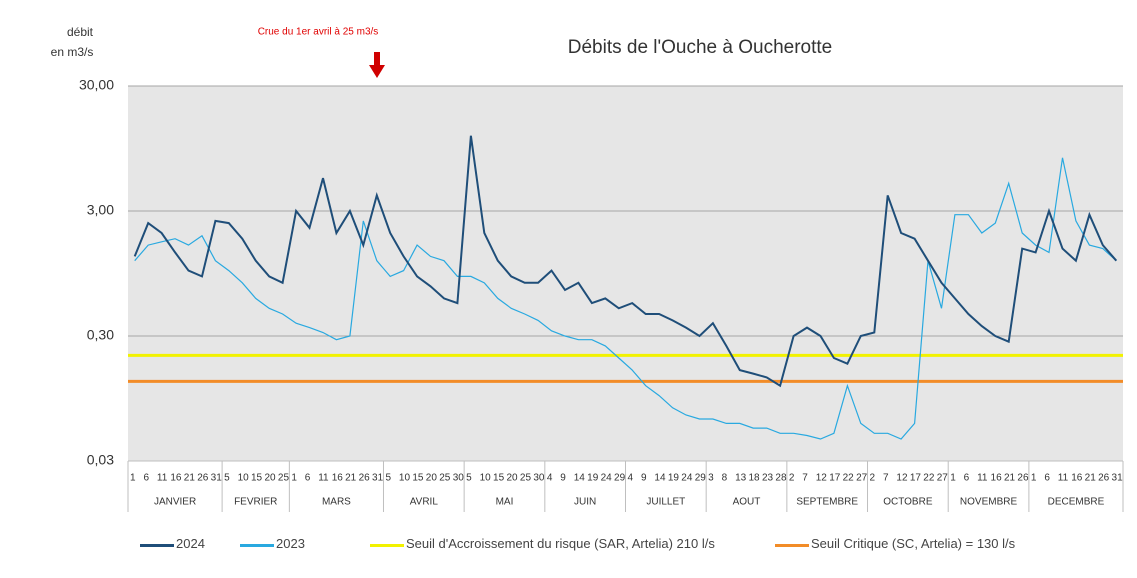  Describe the element at coordinates (96, 85) in the screenshot. I see `y-tick-label: 30,00` at that location.